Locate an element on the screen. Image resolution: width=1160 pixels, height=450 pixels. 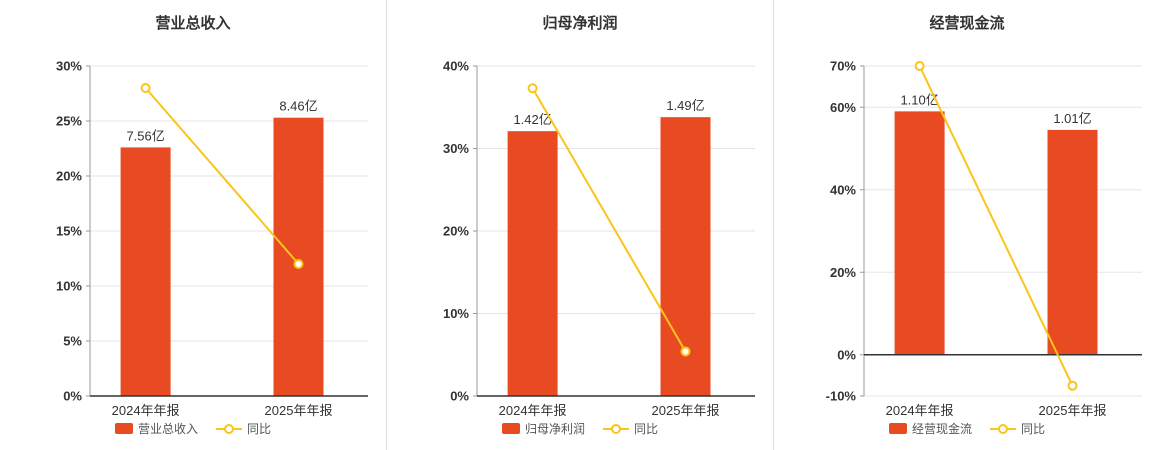
bar-value-label: 8.46亿 is located at coordinates (298, 106).